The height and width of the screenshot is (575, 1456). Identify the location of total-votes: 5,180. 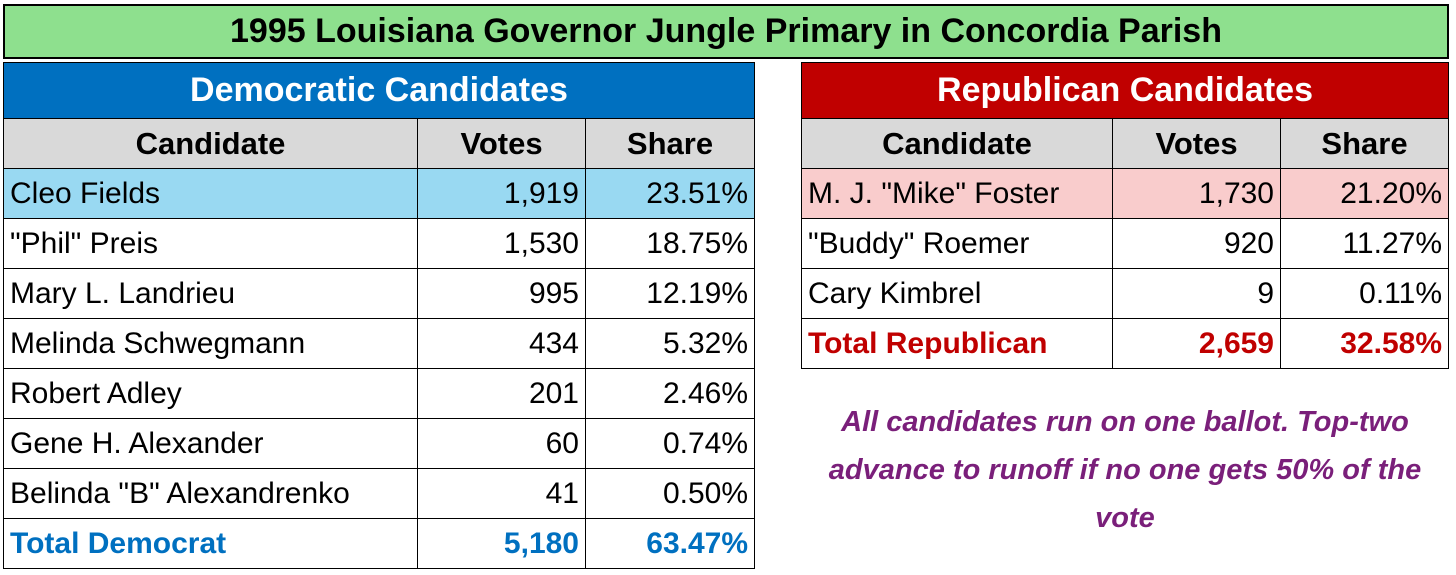
(501, 543).